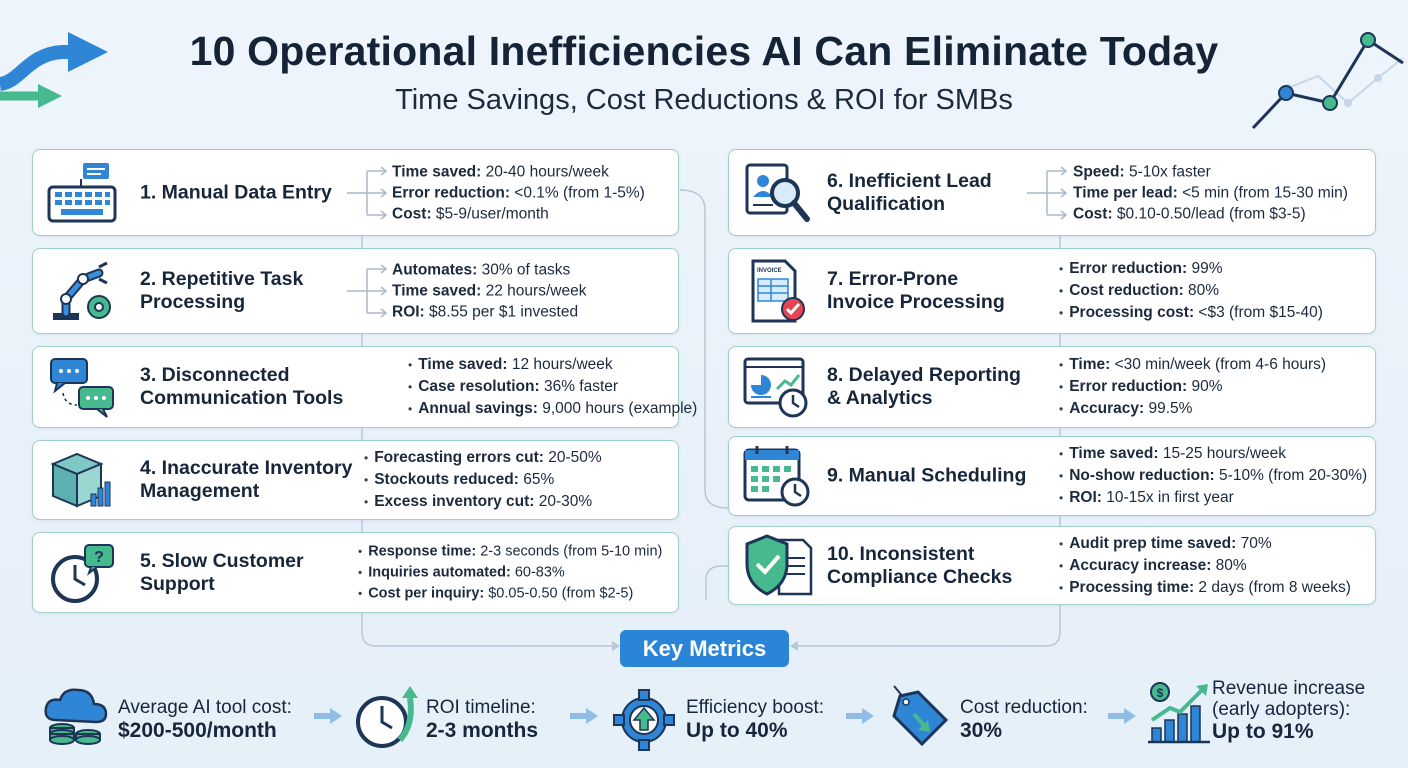  I want to click on metric-item: Stockouts reduced: 65%, so click(483, 480).